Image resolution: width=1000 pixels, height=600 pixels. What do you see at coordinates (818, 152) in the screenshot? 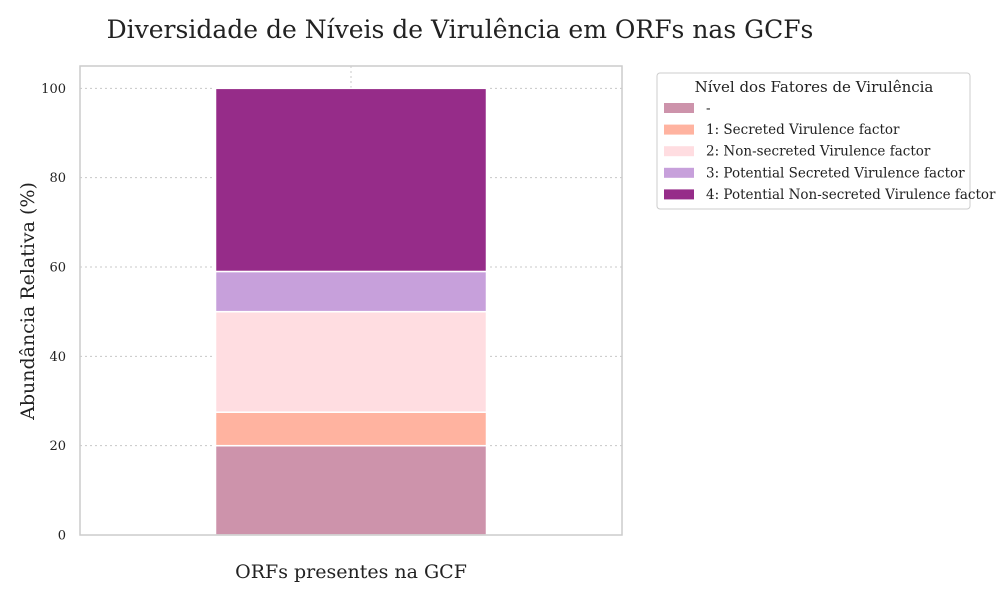
I see `legend-label: 2: Non-secreted Virulence factor` at bounding box center [818, 152].